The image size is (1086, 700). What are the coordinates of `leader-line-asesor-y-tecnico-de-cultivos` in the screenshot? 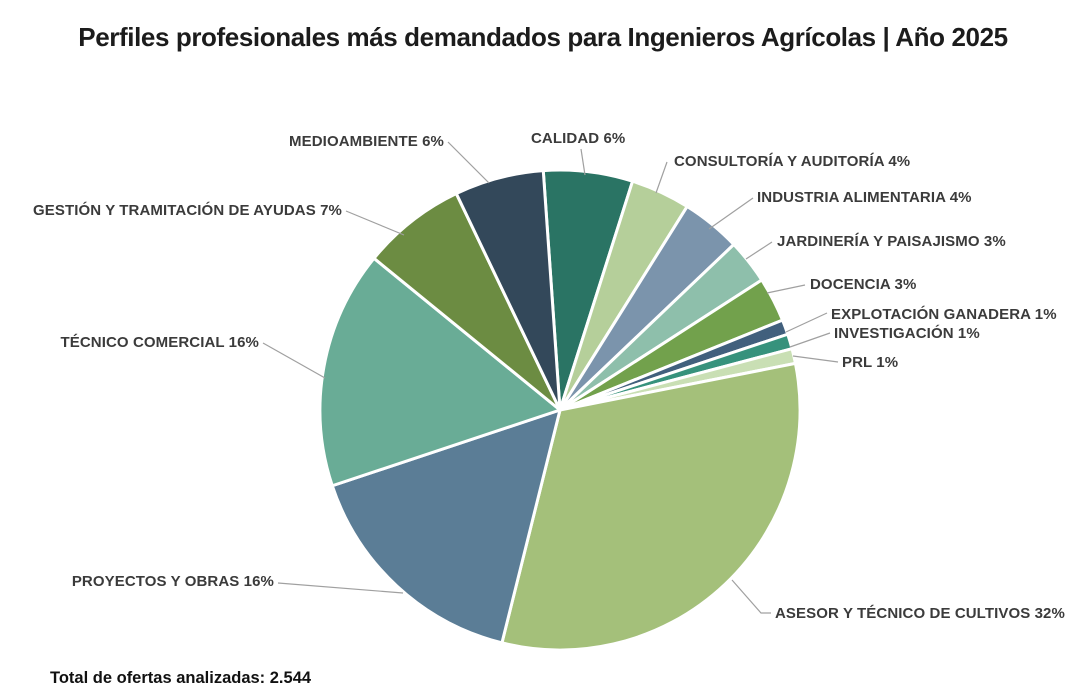 It's located at (751, 596).